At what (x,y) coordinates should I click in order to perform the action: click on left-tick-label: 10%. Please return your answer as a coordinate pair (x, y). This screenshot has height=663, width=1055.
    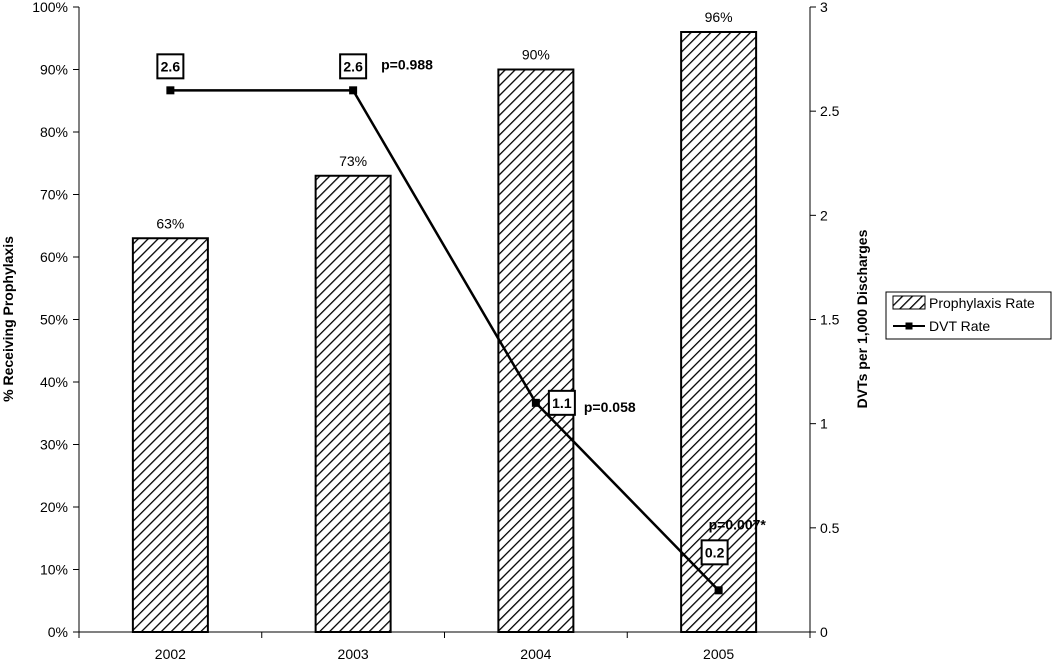
    Looking at the image, I should click on (54, 570).